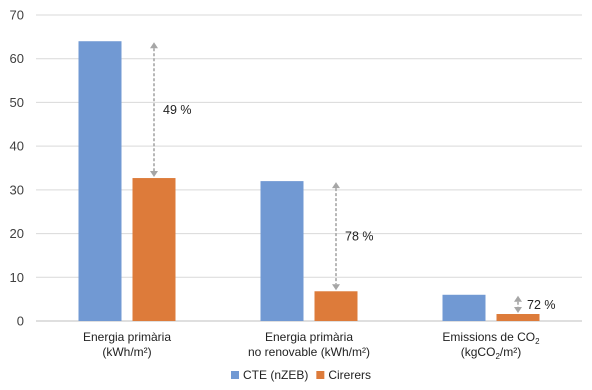 The height and width of the screenshot is (390, 592). What do you see at coordinates (17, 277) in the screenshot?
I see `y-tick-label: 10` at bounding box center [17, 277].